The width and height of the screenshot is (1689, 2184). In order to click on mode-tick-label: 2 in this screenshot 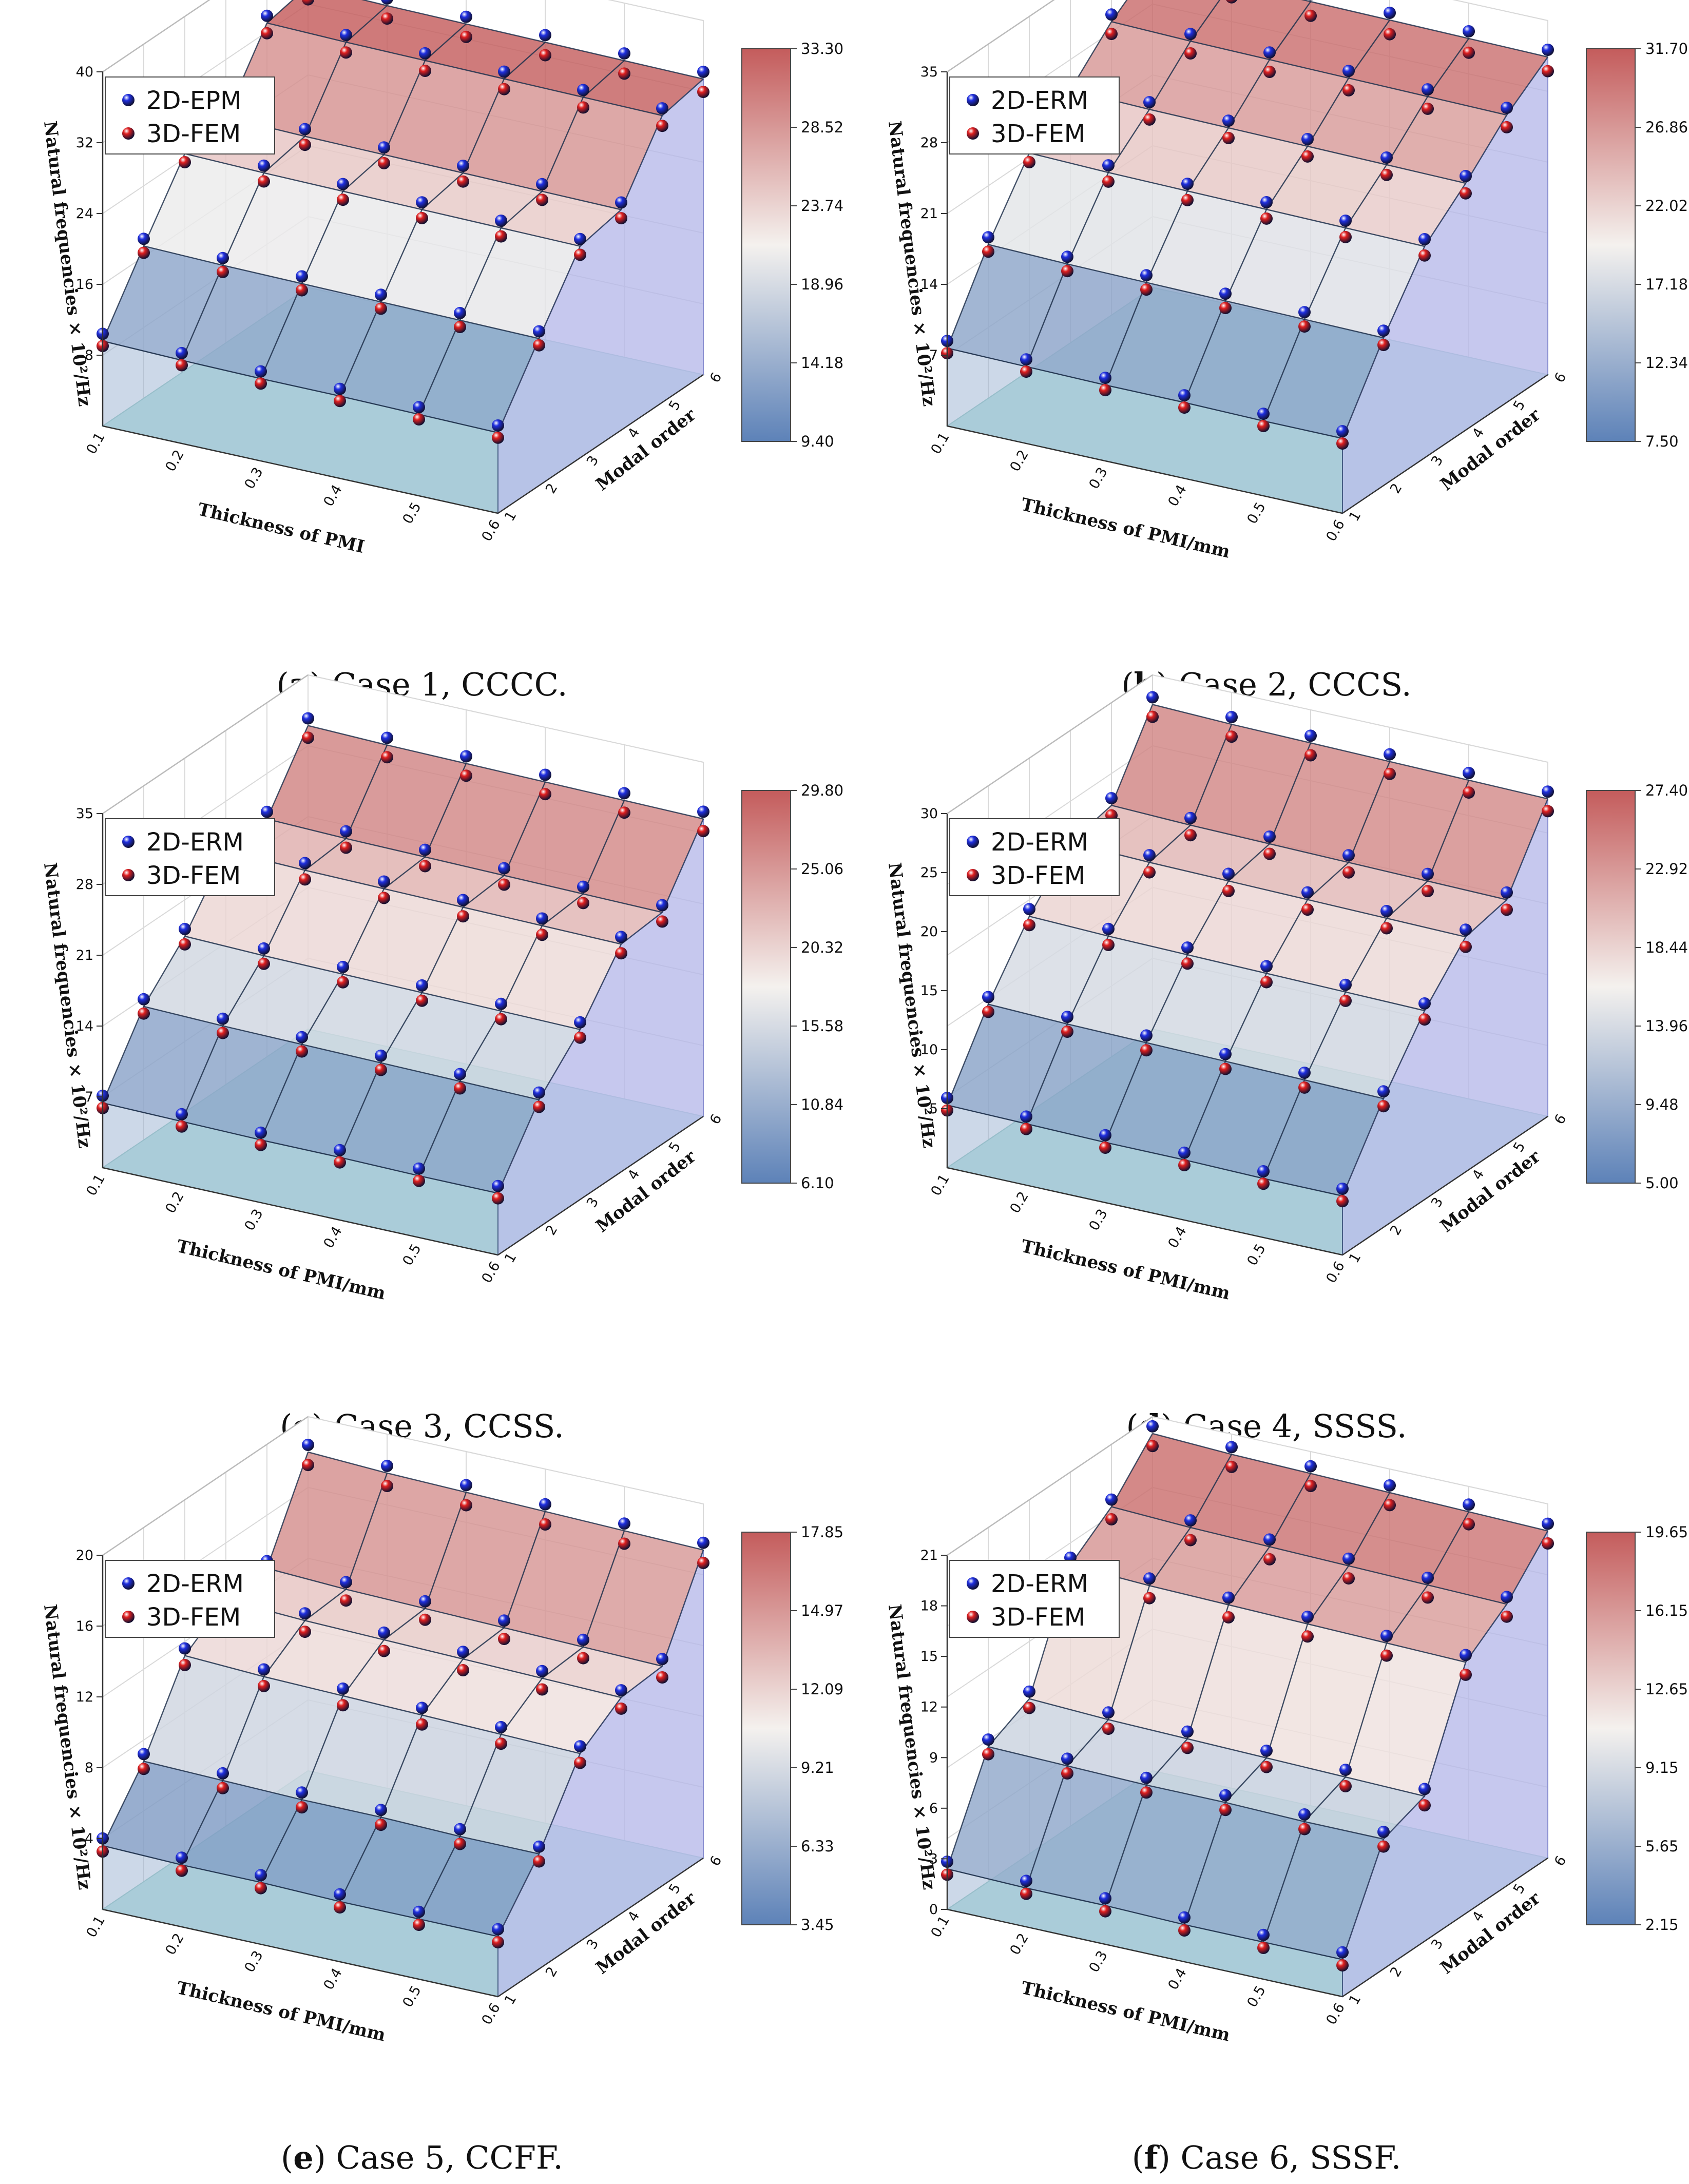, I will do `click(552, 488)`.